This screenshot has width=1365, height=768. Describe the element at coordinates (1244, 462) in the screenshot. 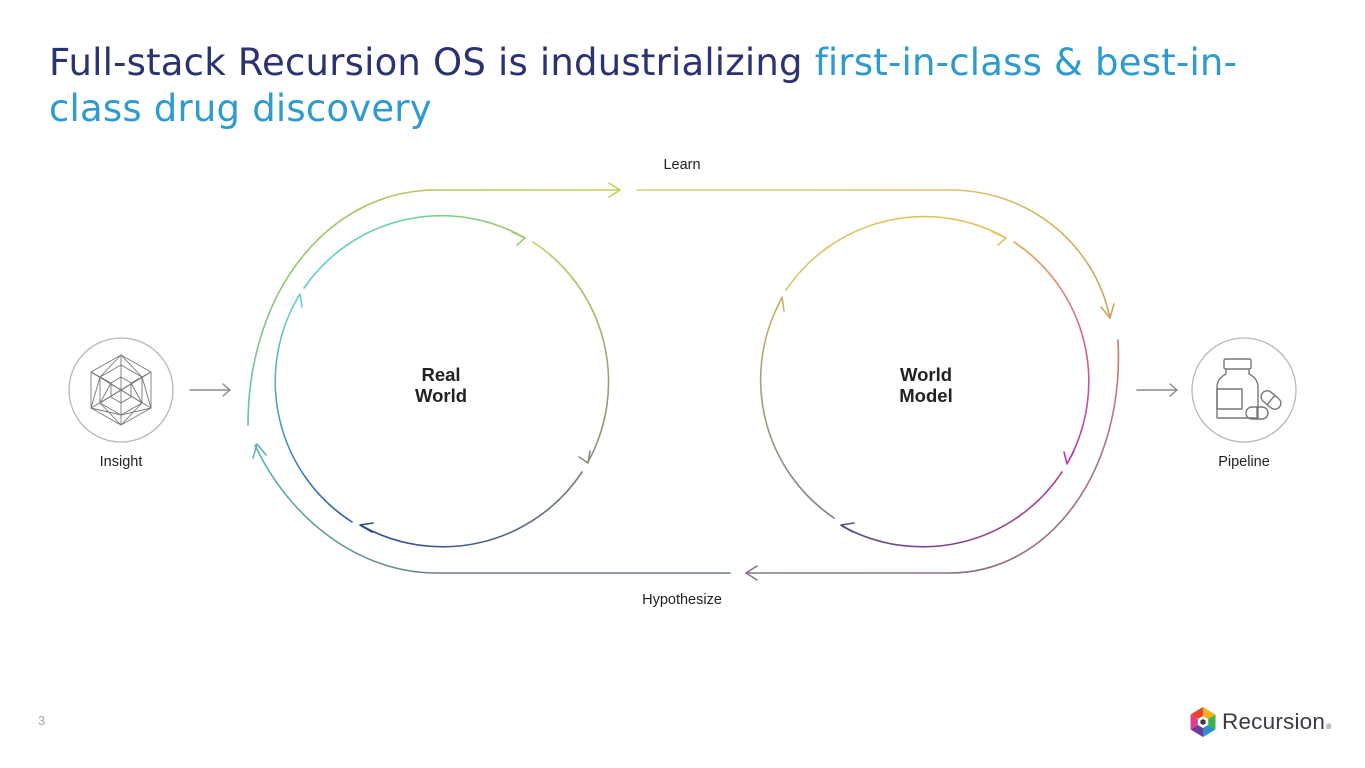

I see `pipeline-label: Pipeline` at that location.